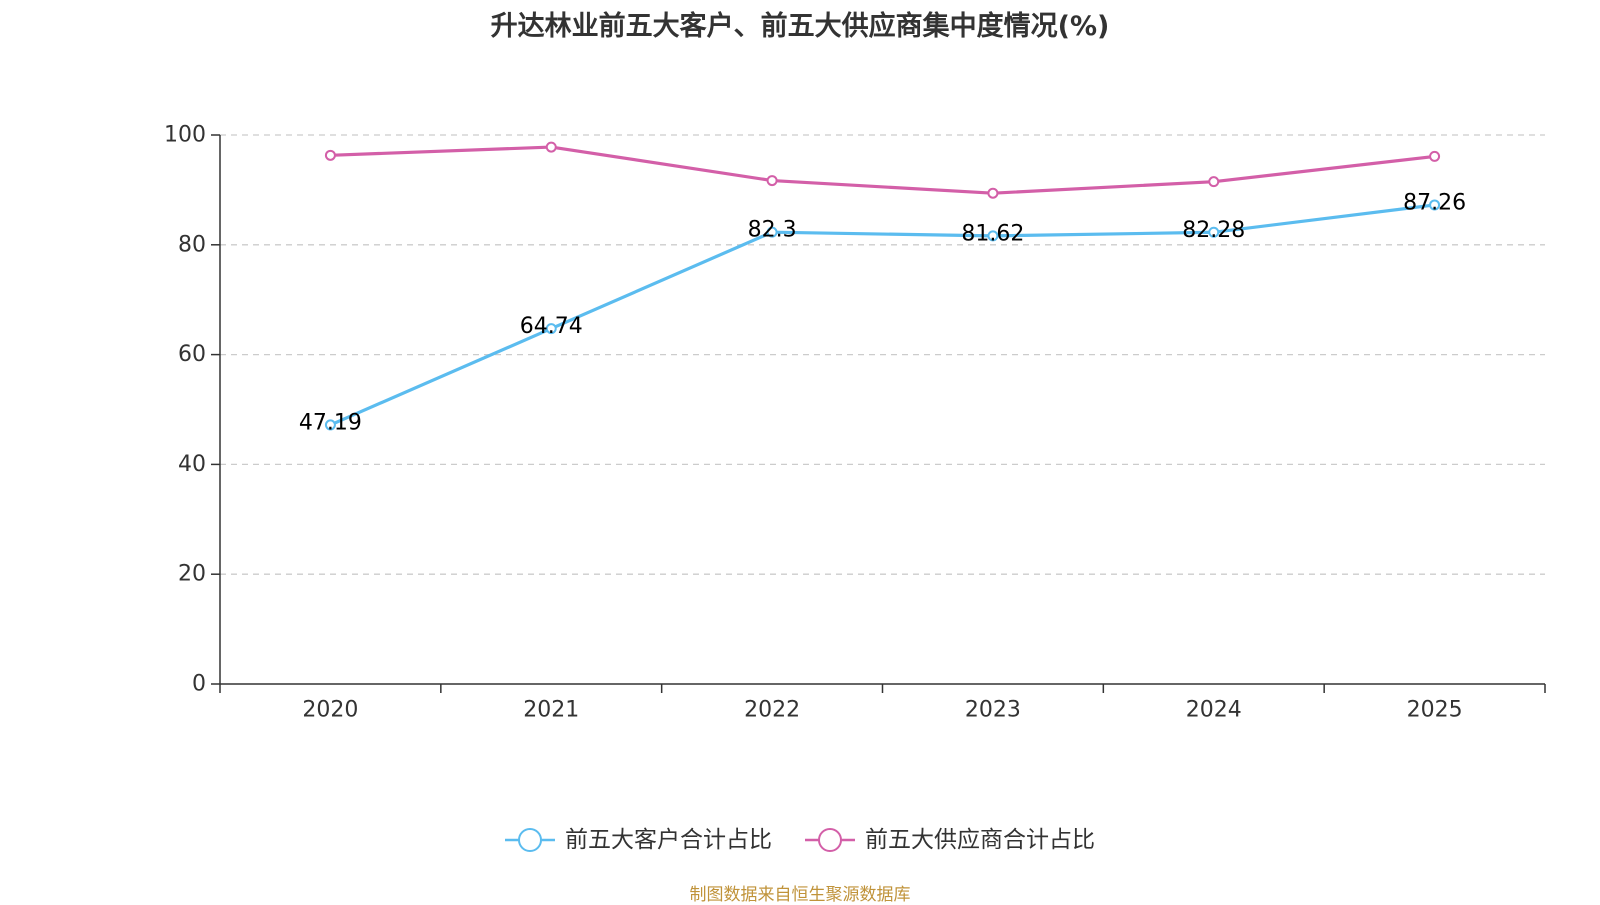 The image size is (1600, 905). I want to click on y-tick-label-20: 20, so click(192, 574).